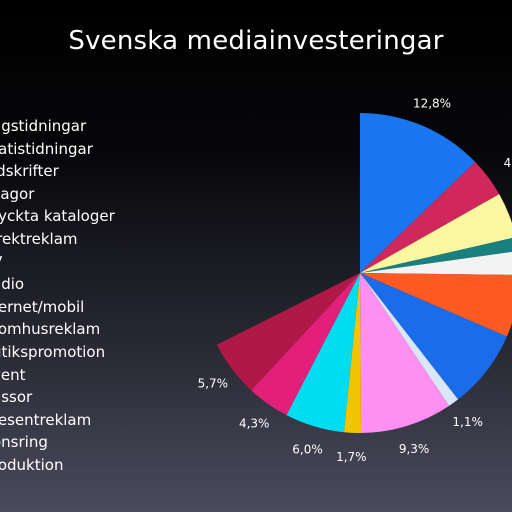  I want to click on legend-item: utikspromotion, so click(53, 352).